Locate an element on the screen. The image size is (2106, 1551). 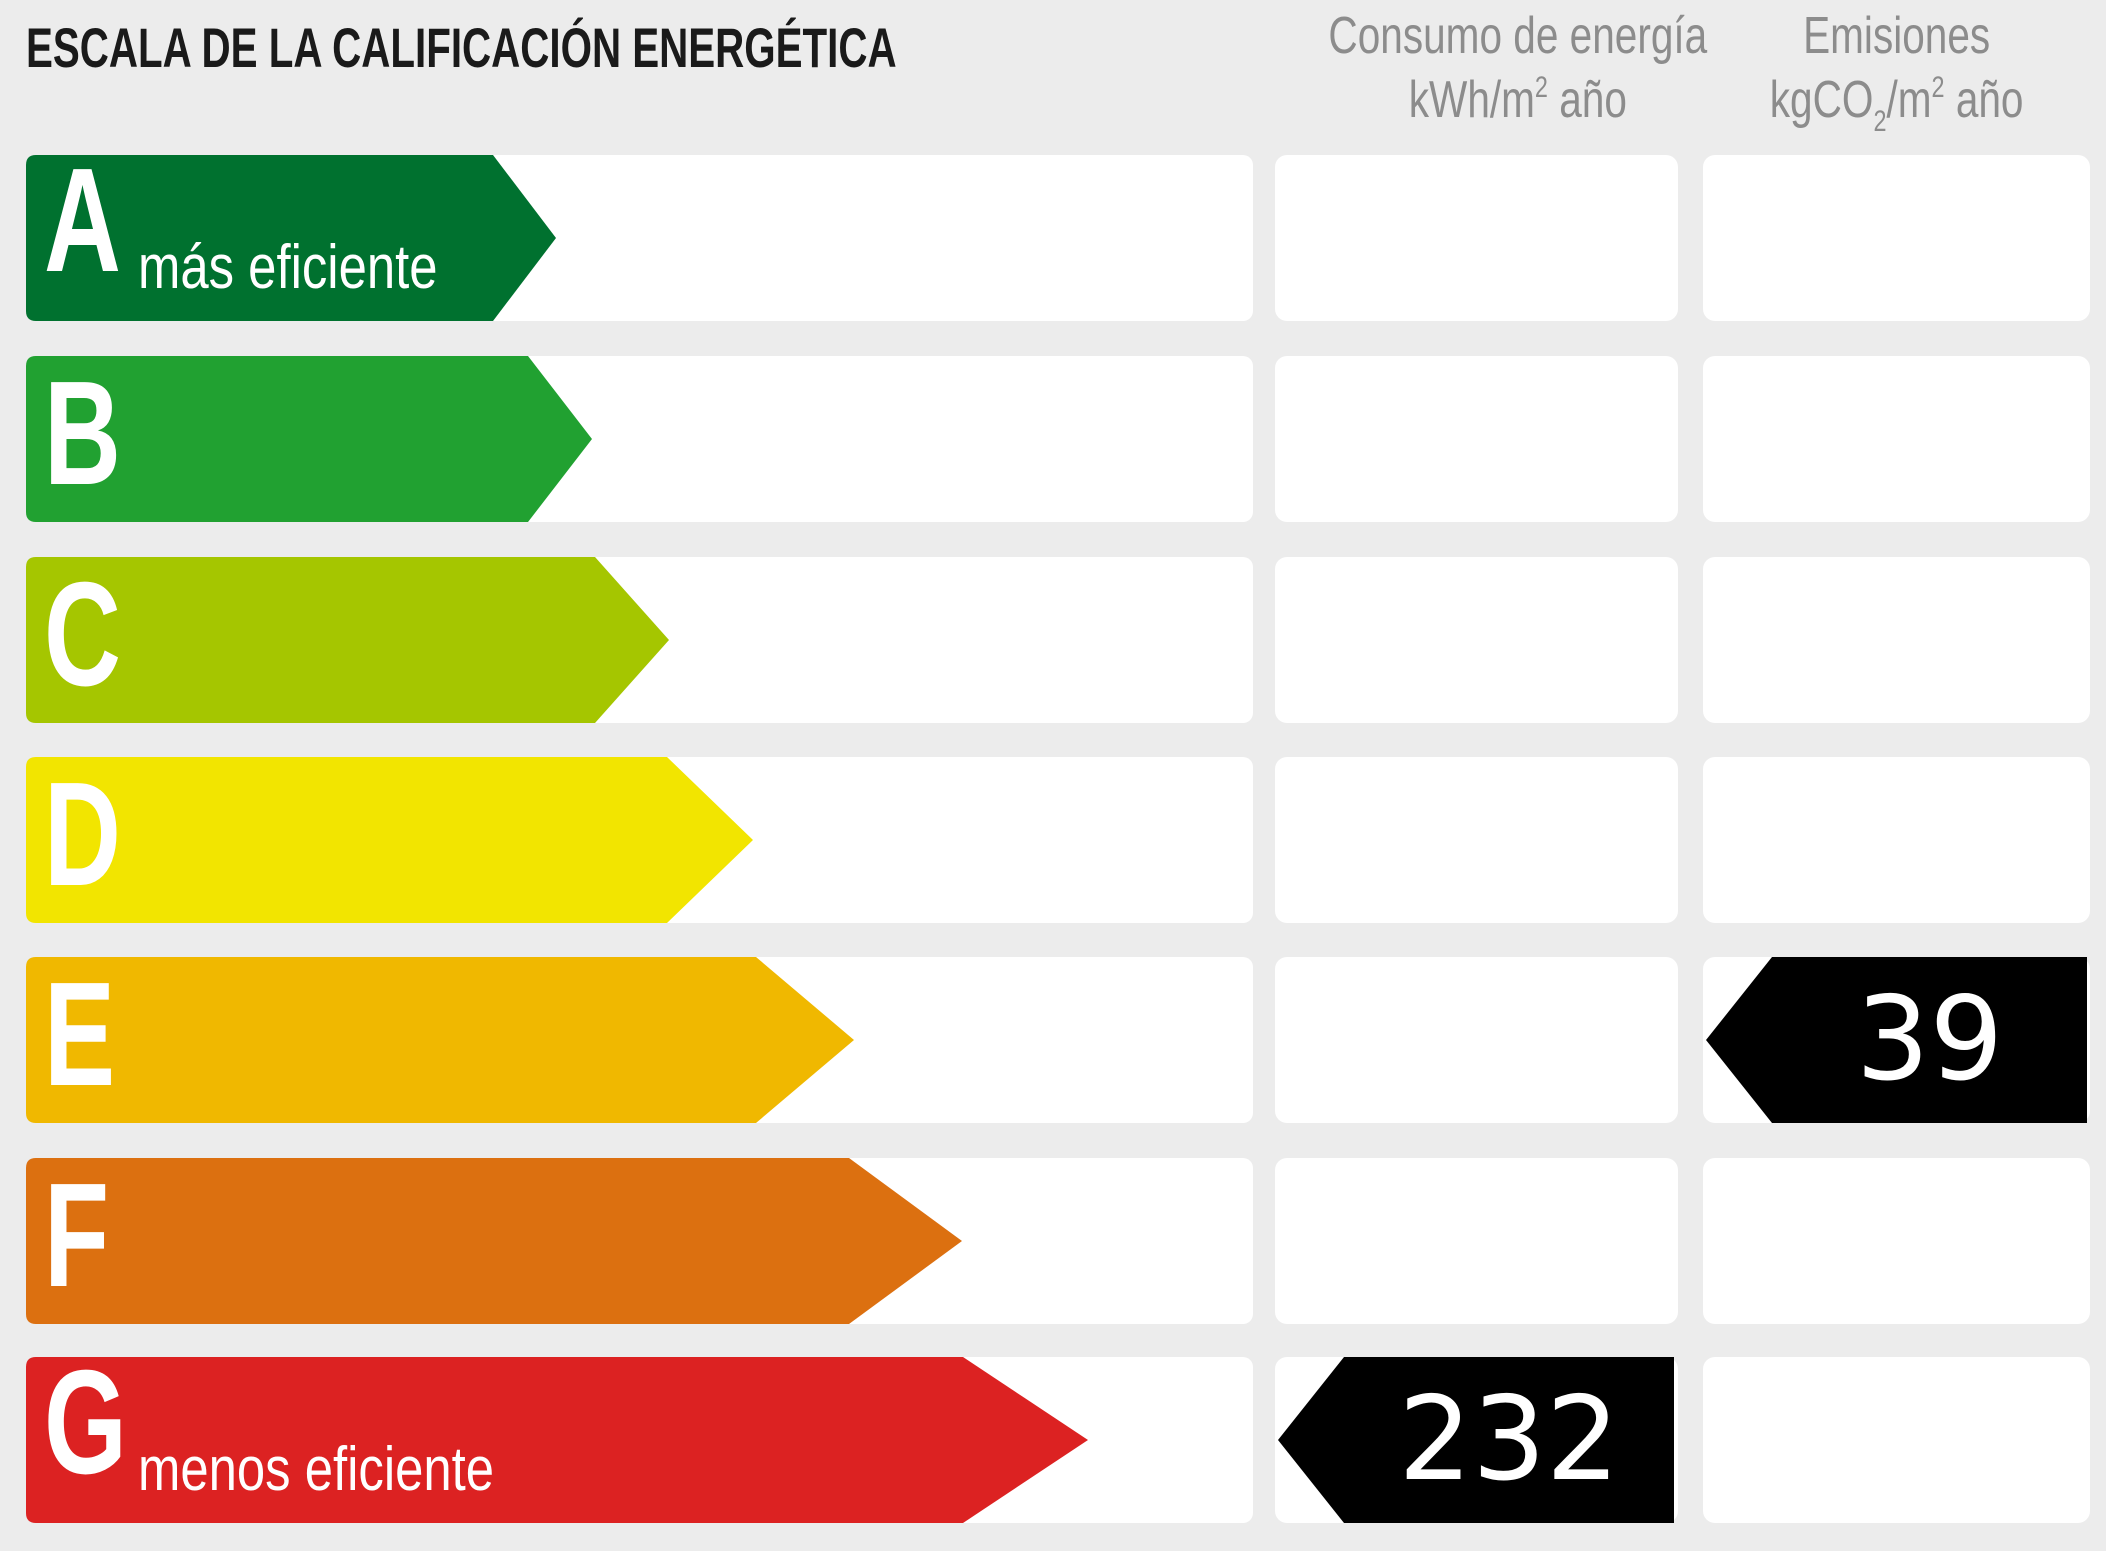
energy-value: 232 is located at coordinates (1509, 1439).